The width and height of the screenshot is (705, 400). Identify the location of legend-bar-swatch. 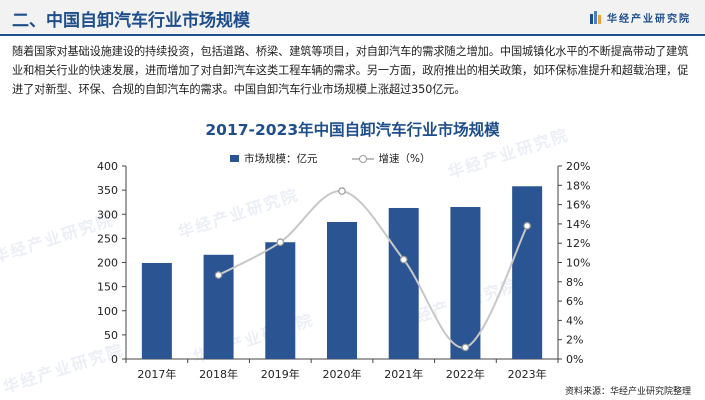
(234, 158).